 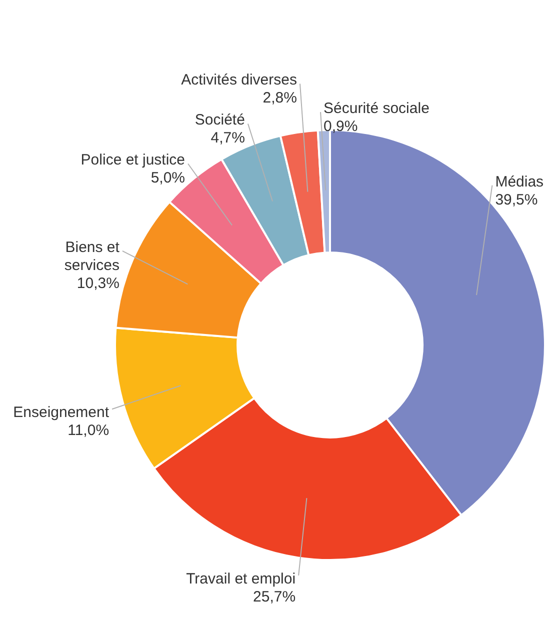 I want to click on data-label: 10,3%, so click(x=98, y=283).